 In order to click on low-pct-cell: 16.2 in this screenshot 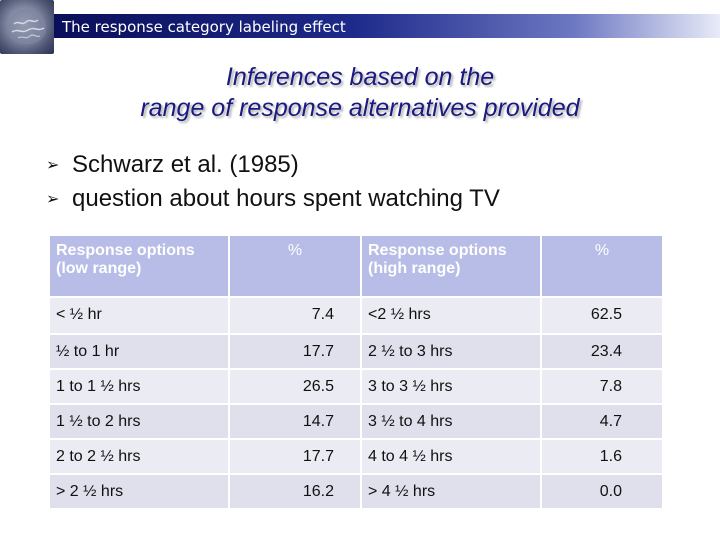, I will do `click(295, 491)`.